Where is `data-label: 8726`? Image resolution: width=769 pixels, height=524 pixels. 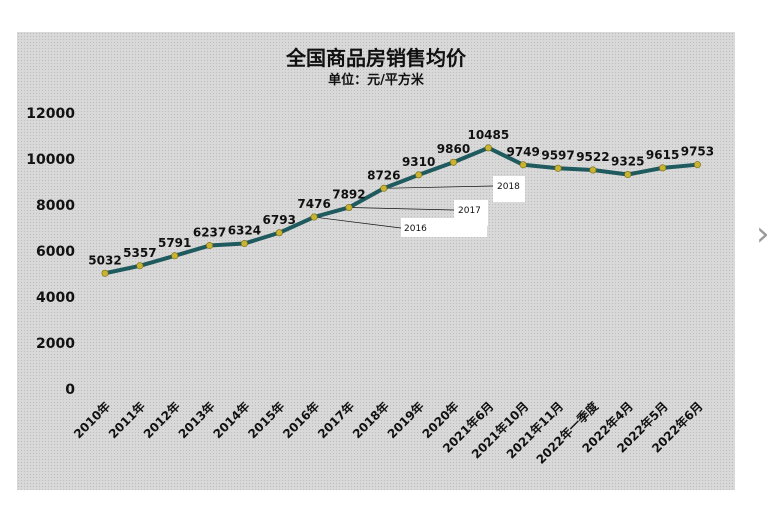 data-label: 8726 is located at coordinates (383, 175).